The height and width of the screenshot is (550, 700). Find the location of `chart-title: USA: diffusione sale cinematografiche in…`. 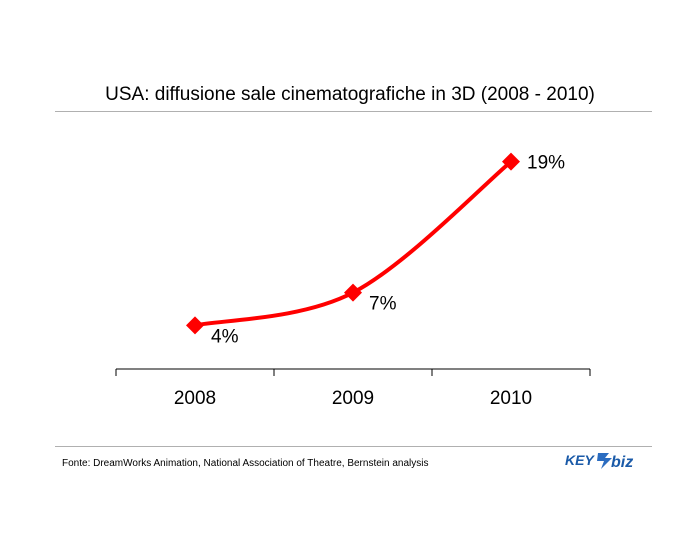

chart-title: USA: diffusione sale cinematografiche in… is located at coordinates (350, 94).